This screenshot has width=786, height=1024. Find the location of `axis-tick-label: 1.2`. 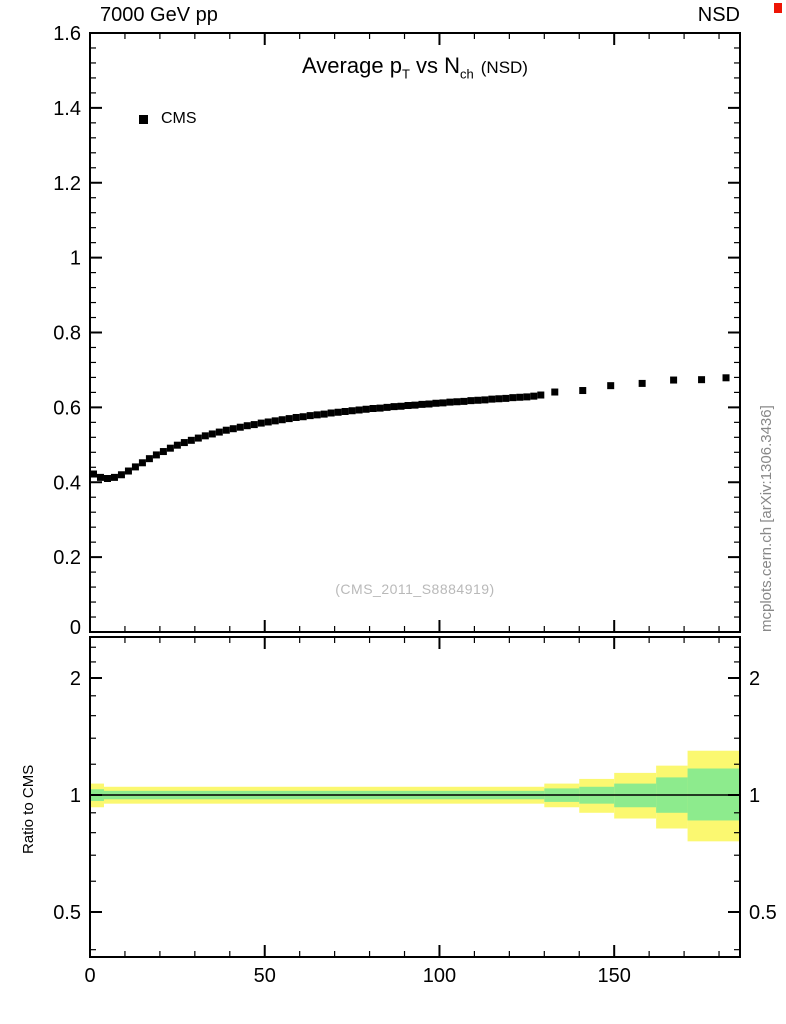

axis-tick-label: 1.2 is located at coordinates (67, 184).